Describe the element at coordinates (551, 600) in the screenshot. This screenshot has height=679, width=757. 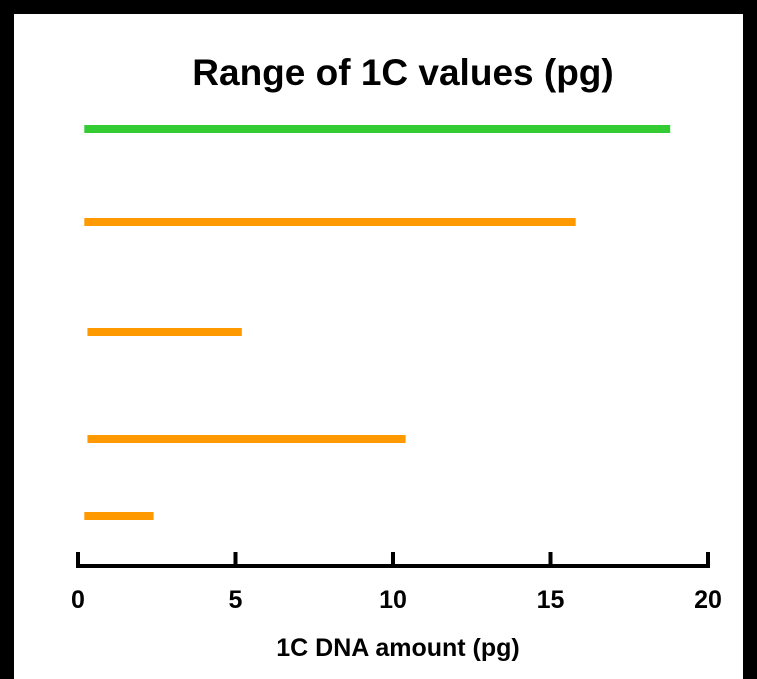
I see `x-tick-label-15: 15` at that location.